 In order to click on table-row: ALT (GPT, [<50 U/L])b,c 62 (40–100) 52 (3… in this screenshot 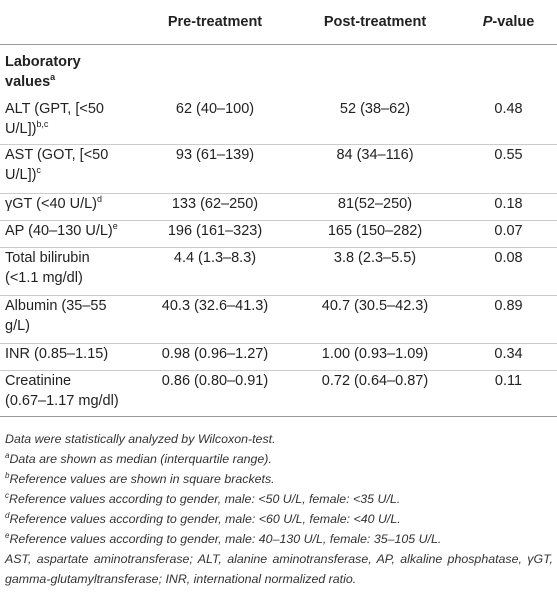, I will do `click(278, 121)`.